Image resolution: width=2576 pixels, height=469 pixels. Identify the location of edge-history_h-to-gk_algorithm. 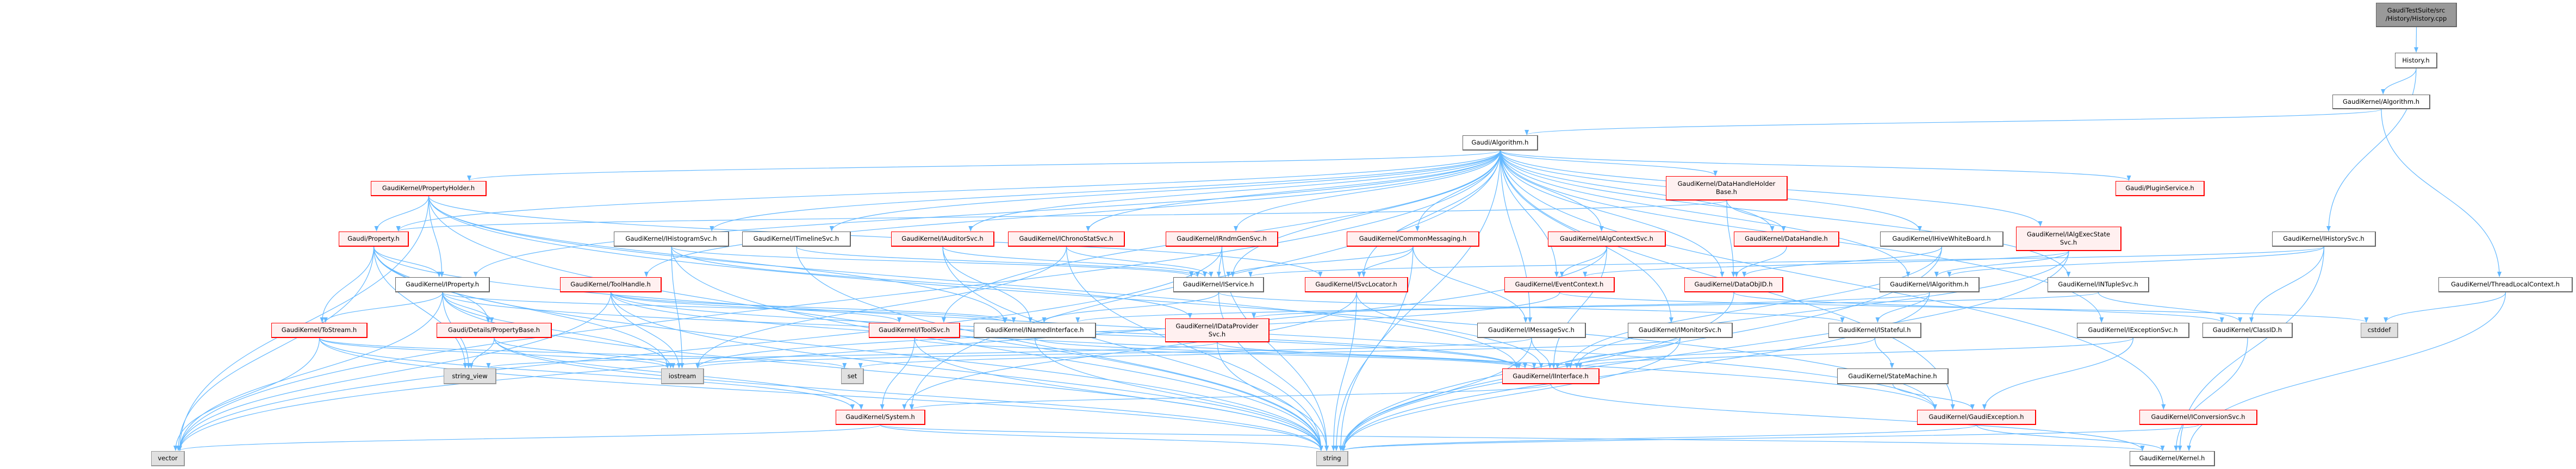
(2399, 82).